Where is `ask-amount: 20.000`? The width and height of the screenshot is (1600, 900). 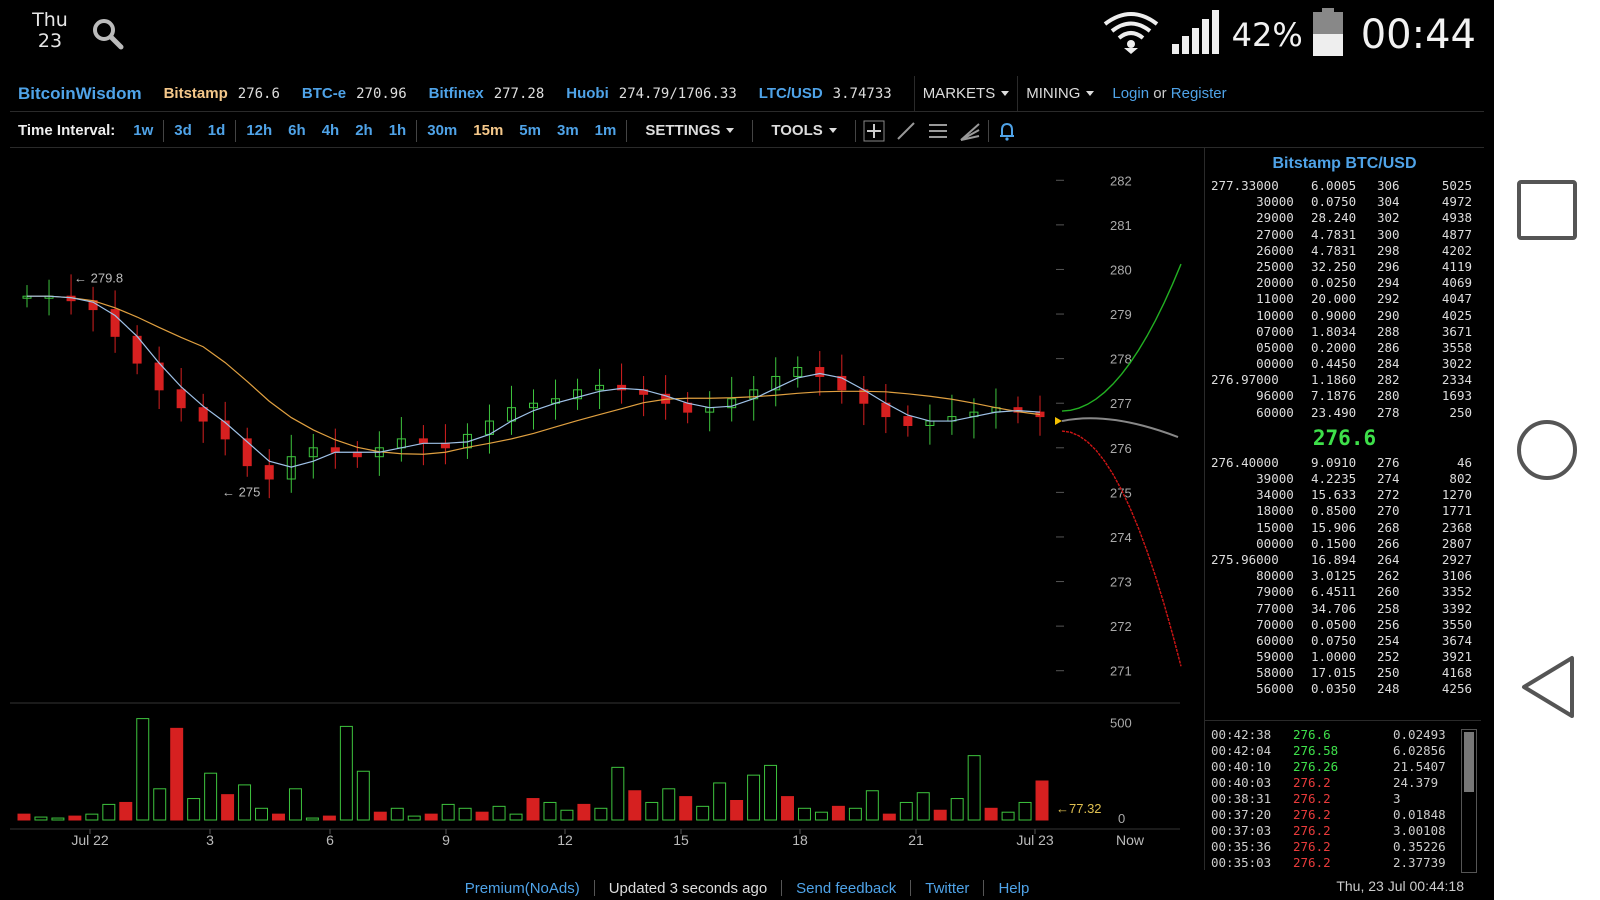 ask-amount: 20.000 is located at coordinates (1334, 299).